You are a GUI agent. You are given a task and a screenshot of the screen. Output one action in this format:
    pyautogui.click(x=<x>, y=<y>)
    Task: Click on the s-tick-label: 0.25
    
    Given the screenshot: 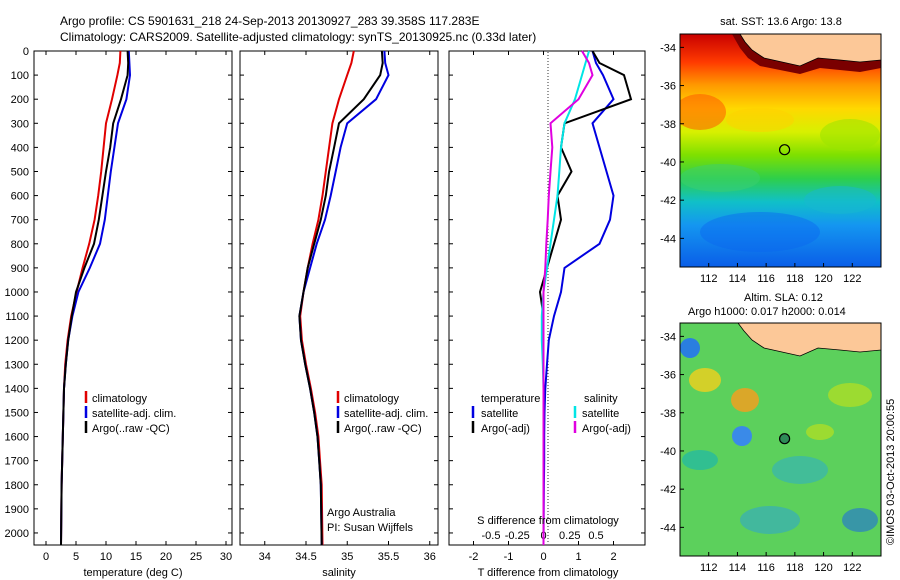 What is the action you would take?
    pyautogui.click(x=569, y=536)
    